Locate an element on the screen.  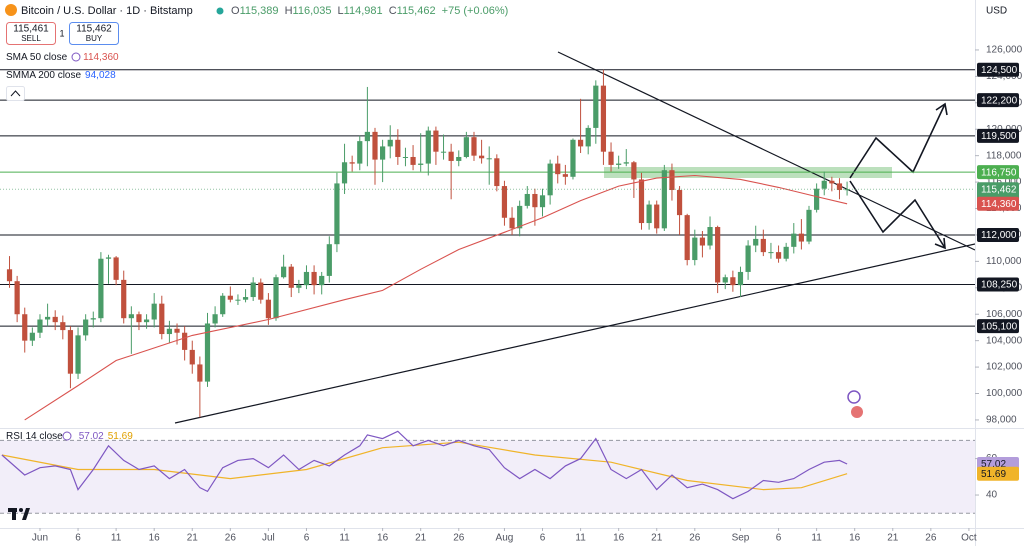
sma-tag: 114,360 is located at coordinates (999, 204).